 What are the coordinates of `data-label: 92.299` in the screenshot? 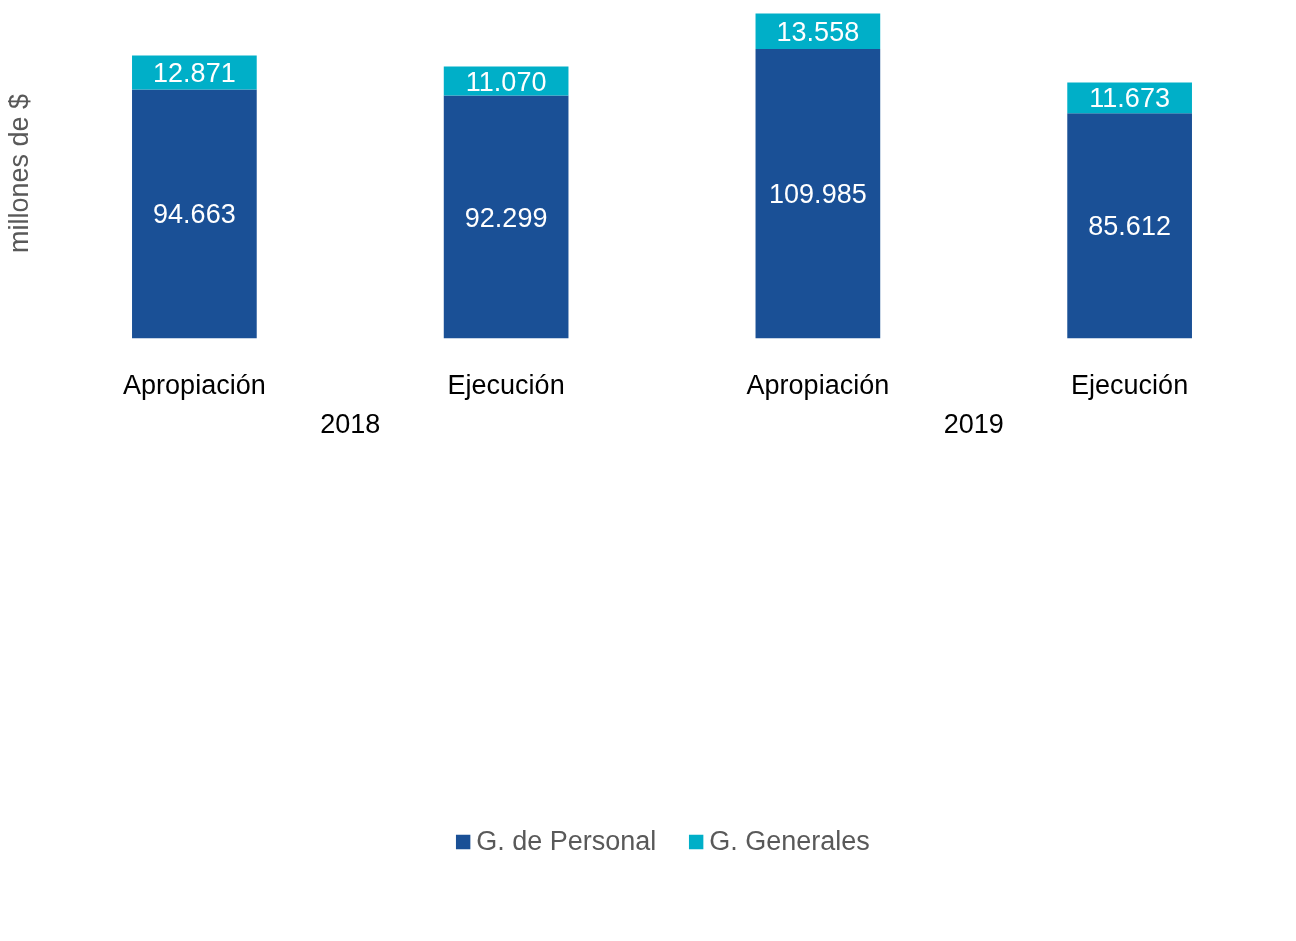 It's located at (506, 217).